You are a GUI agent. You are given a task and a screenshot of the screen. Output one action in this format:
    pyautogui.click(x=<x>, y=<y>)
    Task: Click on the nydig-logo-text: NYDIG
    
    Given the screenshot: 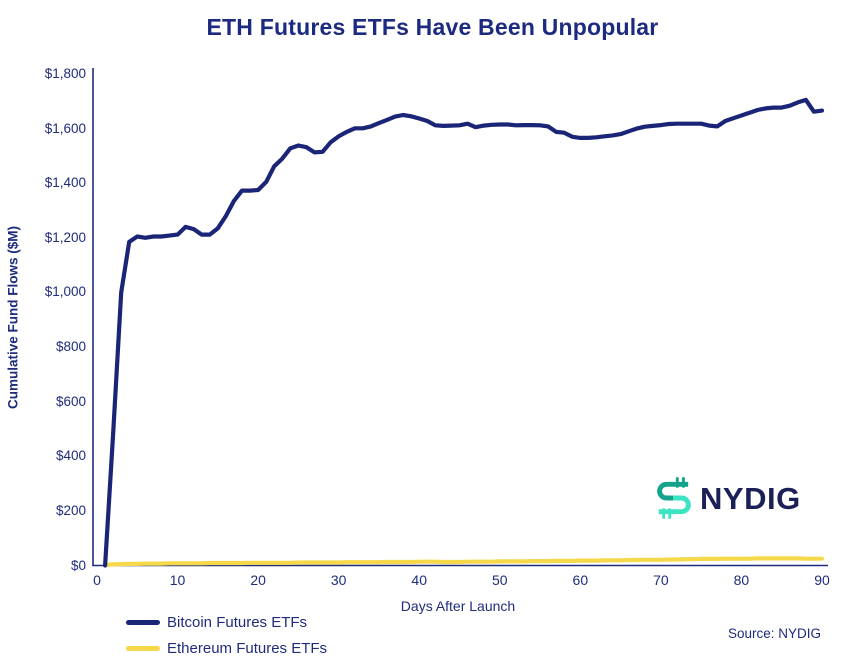 What is the action you would take?
    pyautogui.click(x=750, y=498)
    